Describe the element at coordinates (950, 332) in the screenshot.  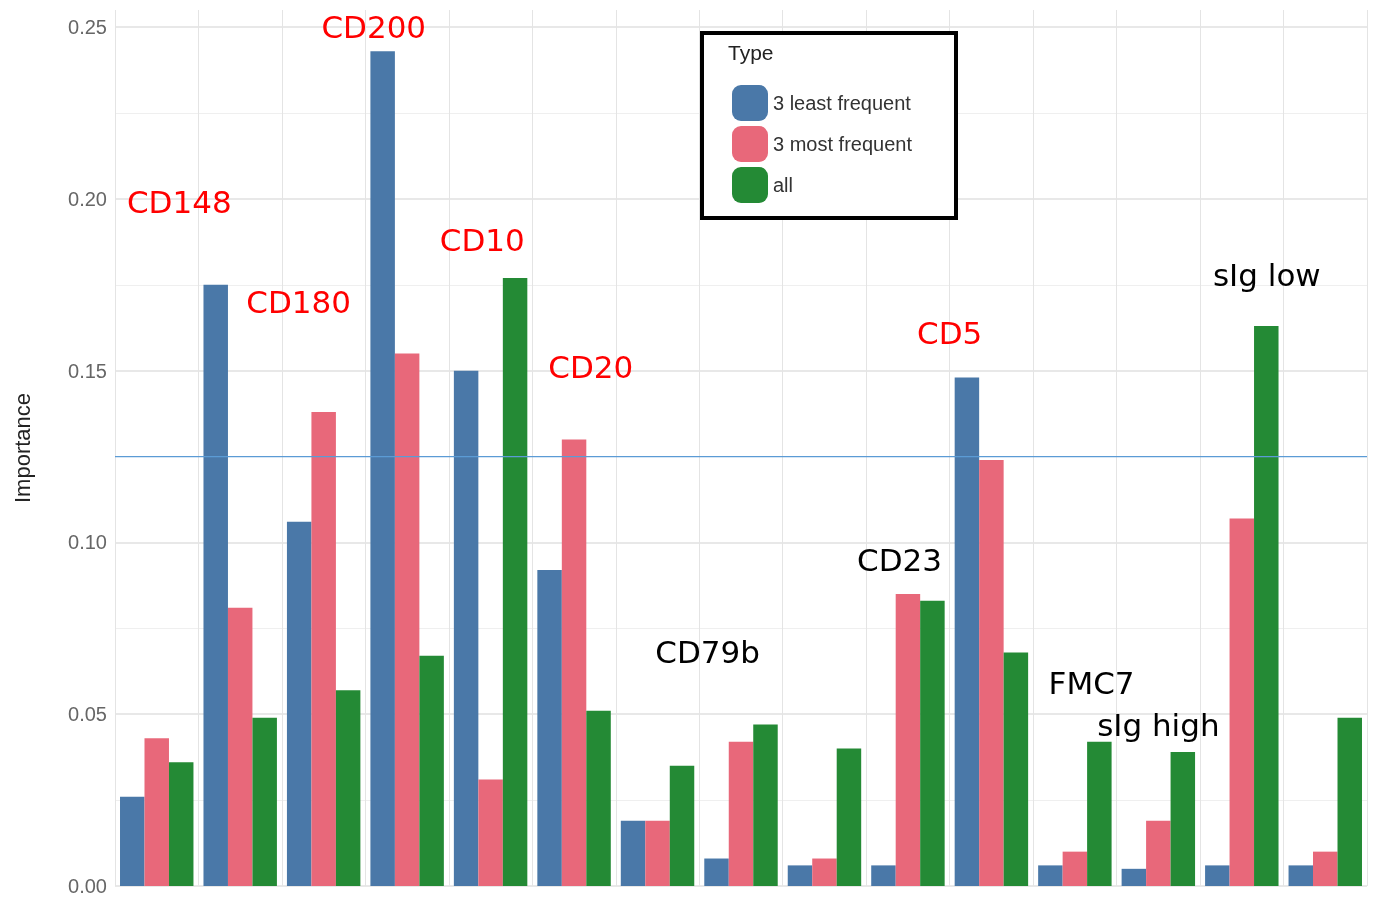
I see `annotation: CD5` at that location.